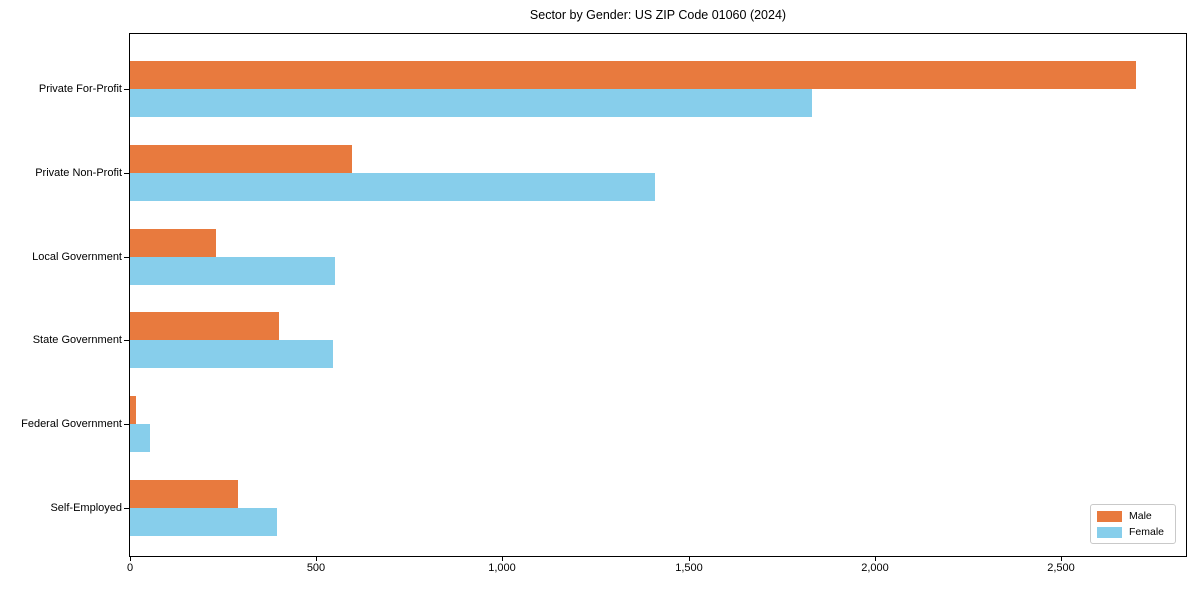 The image size is (1200, 600). What do you see at coordinates (71, 424) in the screenshot?
I see `y-tick-label-federal-government: Federal Government` at bounding box center [71, 424].